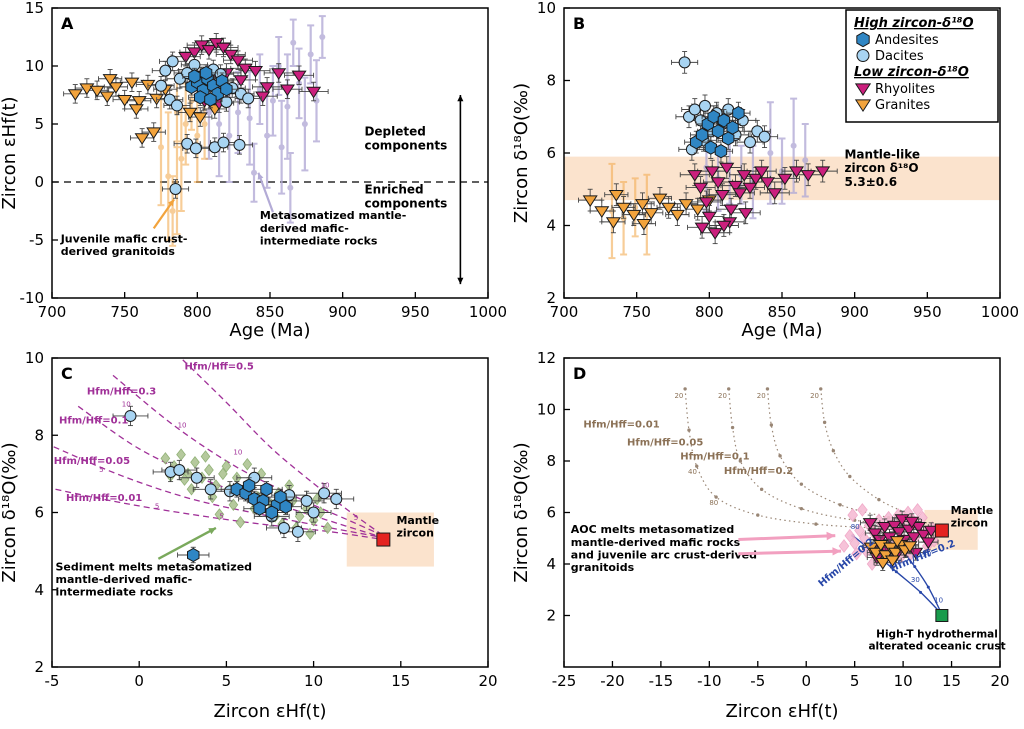 The width and height of the screenshot is (1024, 729). Describe the element at coordinates (905, 89) in the screenshot. I see `legend-item-label: Rhyolites` at that location.